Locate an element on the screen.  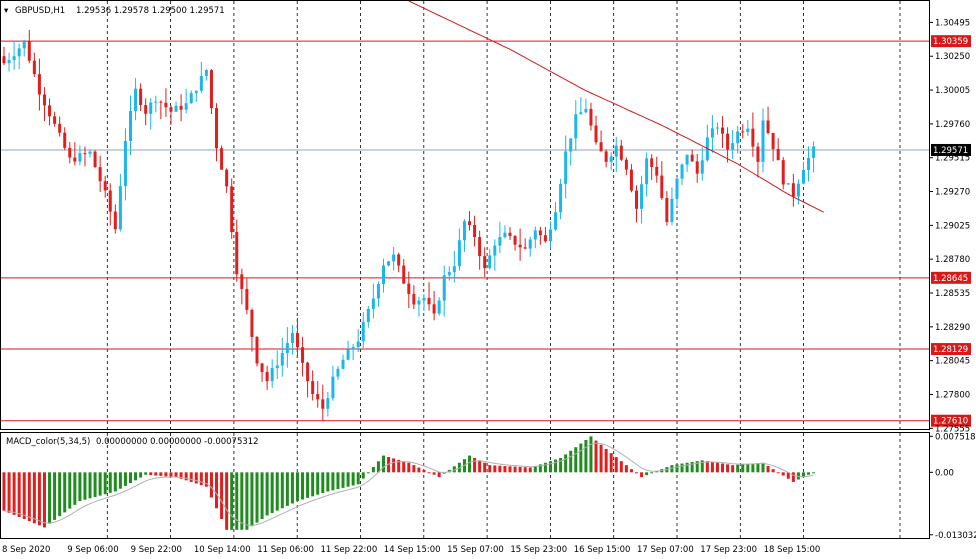
price-tick-label: 1.28290 is located at coordinates (952, 328).